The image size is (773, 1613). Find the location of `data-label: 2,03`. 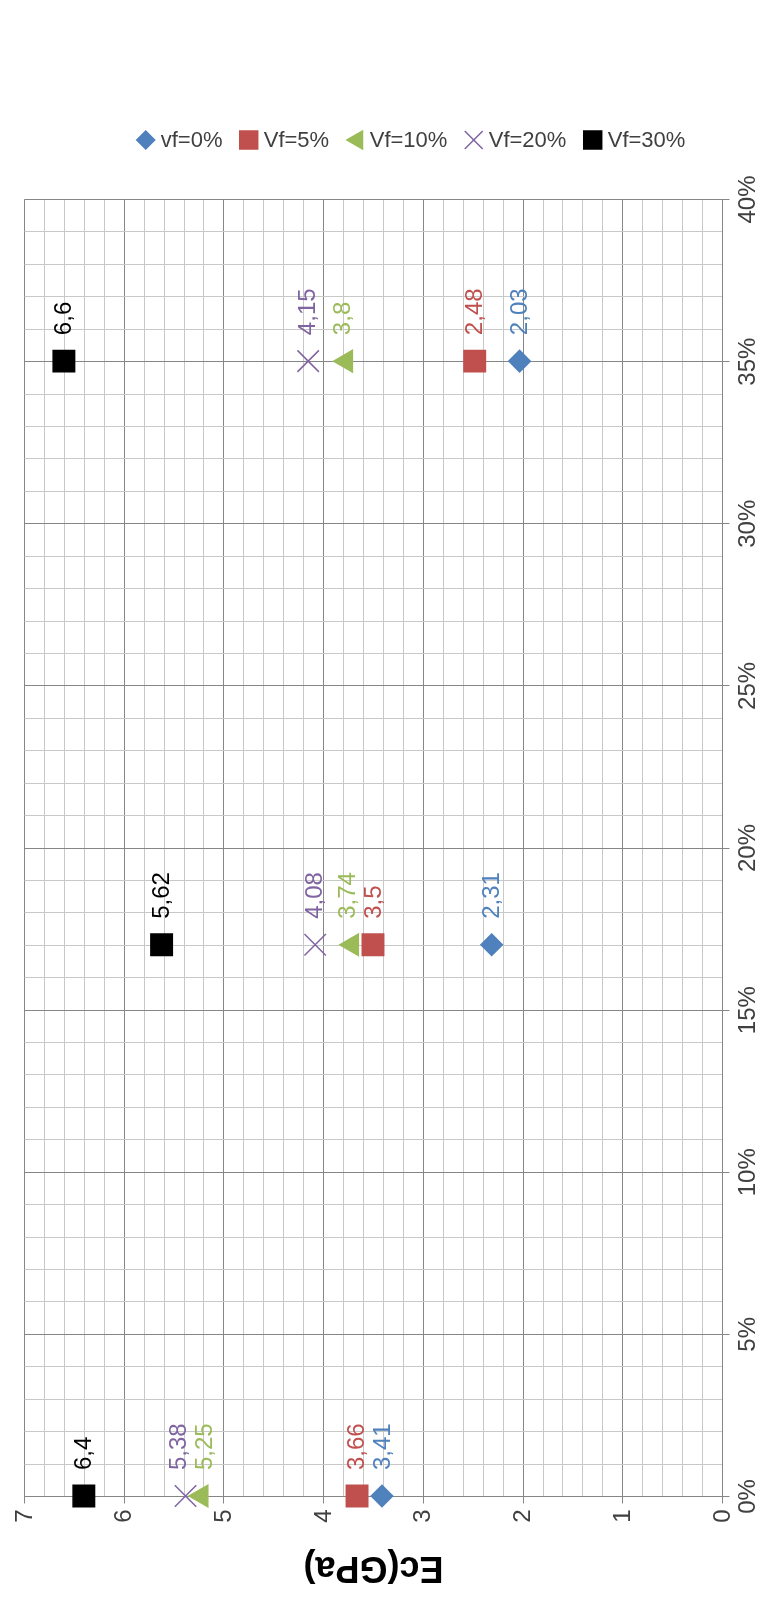

data-label: 2,03 is located at coordinates (518, 312).